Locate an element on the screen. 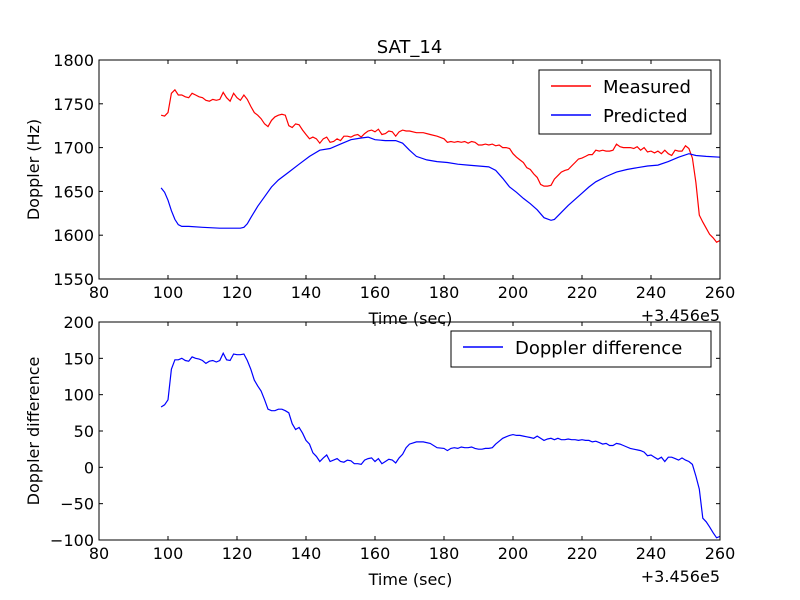  y-axis-label: Doppler difference is located at coordinates (33, 431).